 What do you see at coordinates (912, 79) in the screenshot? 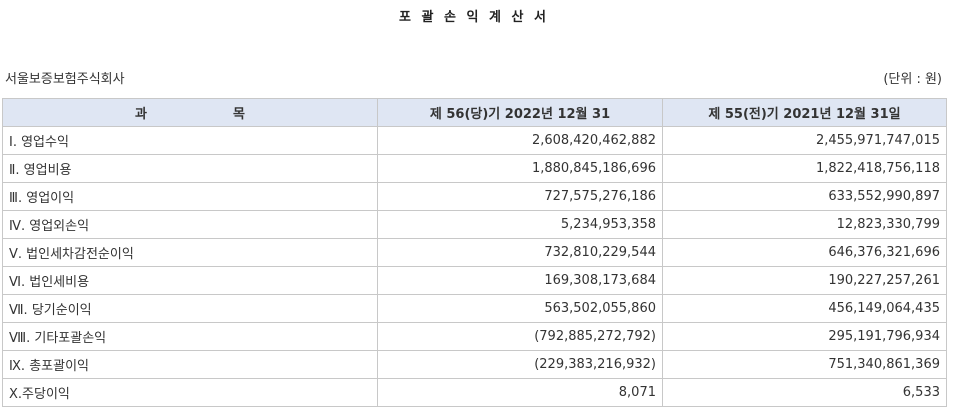
I see `unit-label: (단위 : 원)` at bounding box center [912, 79].